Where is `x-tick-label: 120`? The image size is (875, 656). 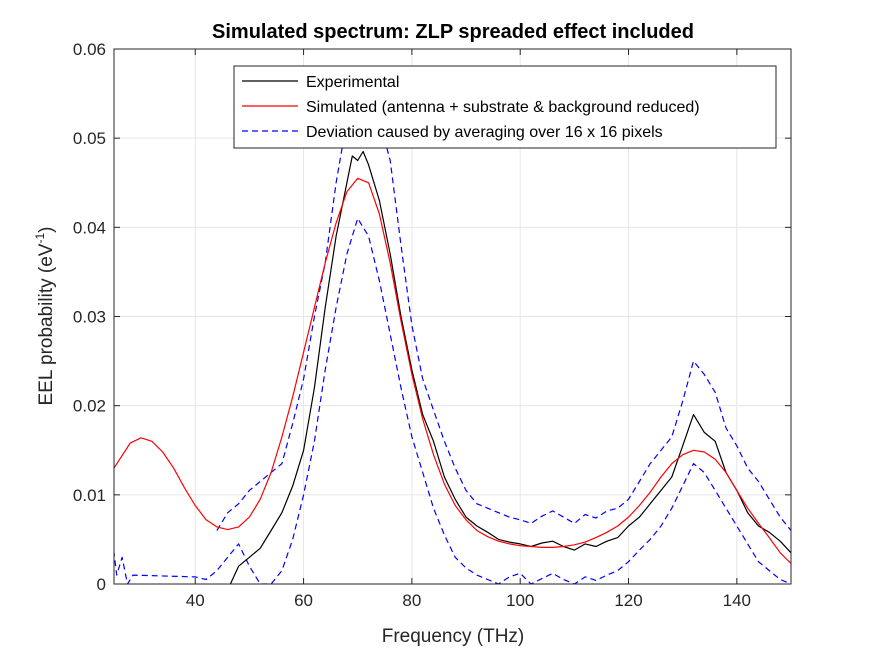 x-tick-label: 120 is located at coordinates (628, 600).